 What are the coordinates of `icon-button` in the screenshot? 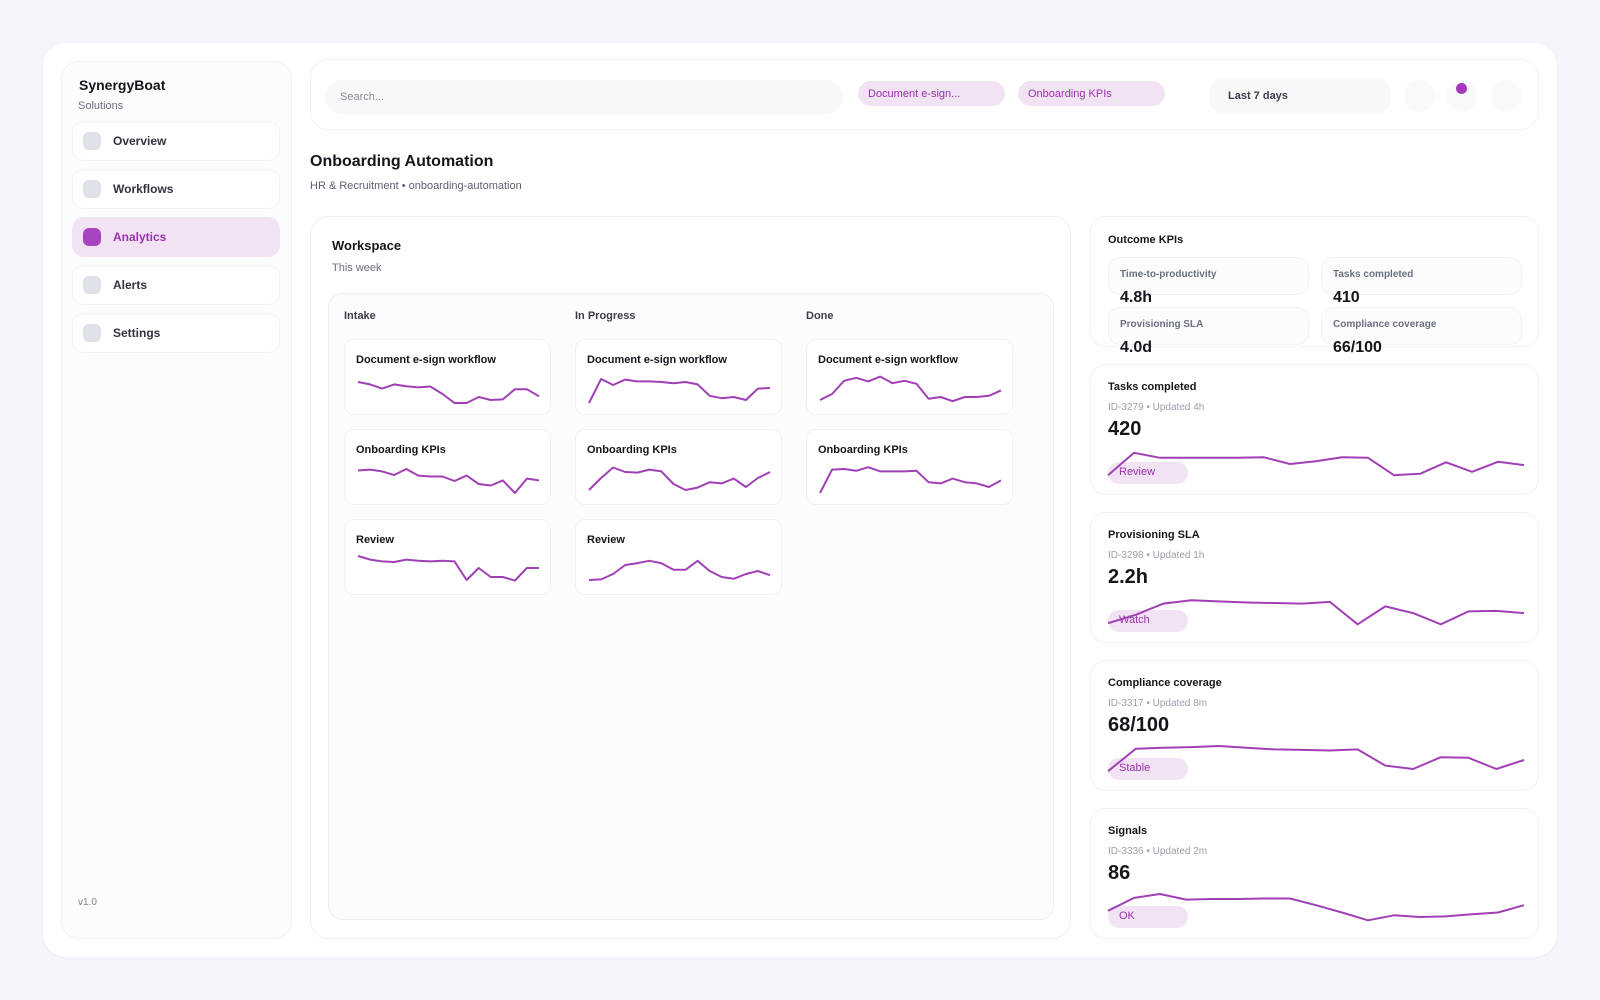 It's located at (1419, 96).